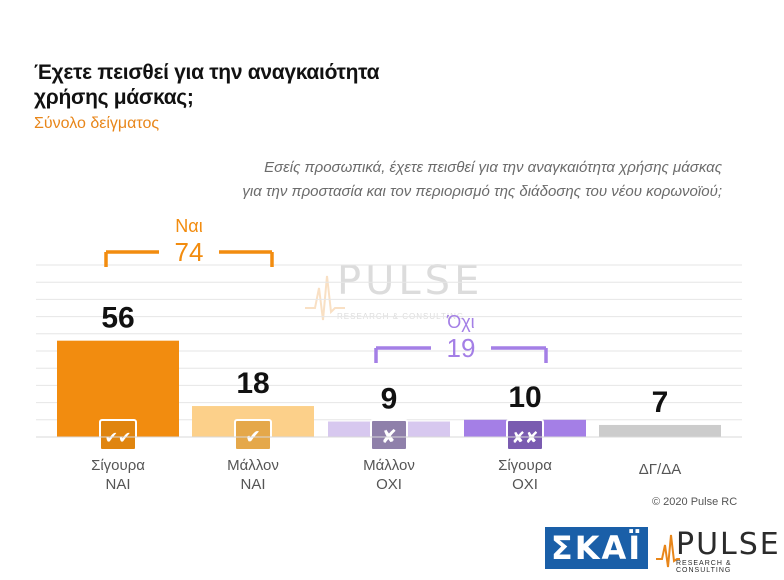  What do you see at coordinates (695, 502) in the screenshot?
I see `copyright-text: © 2020 Pulse RC` at bounding box center [695, 502].